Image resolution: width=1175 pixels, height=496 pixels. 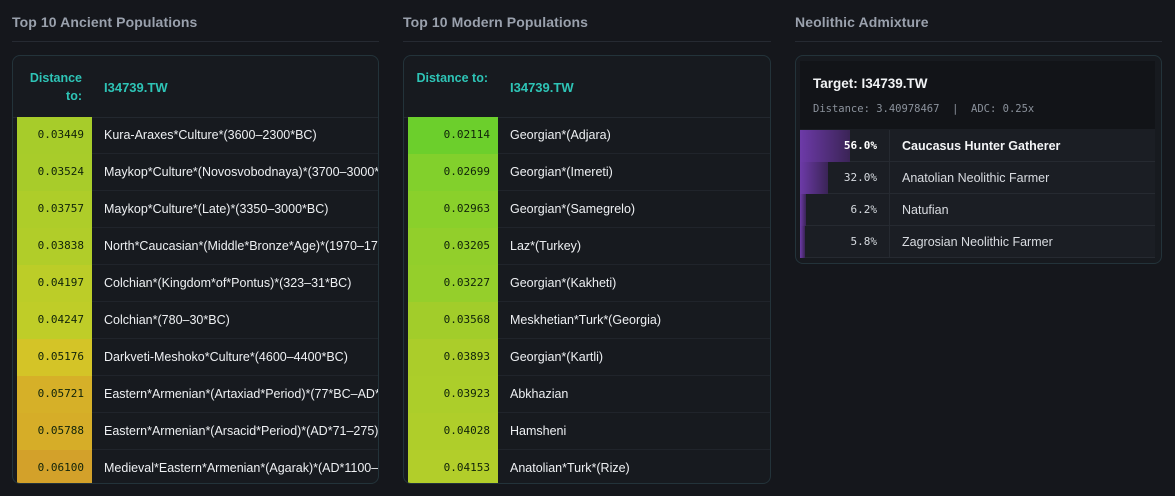 What do you see at coordinates (210, 135) in the screenshot?
I see `population-name: Kura-Araxes*Culture*(3600–2300*BC)` at bounding box center [210, 135].